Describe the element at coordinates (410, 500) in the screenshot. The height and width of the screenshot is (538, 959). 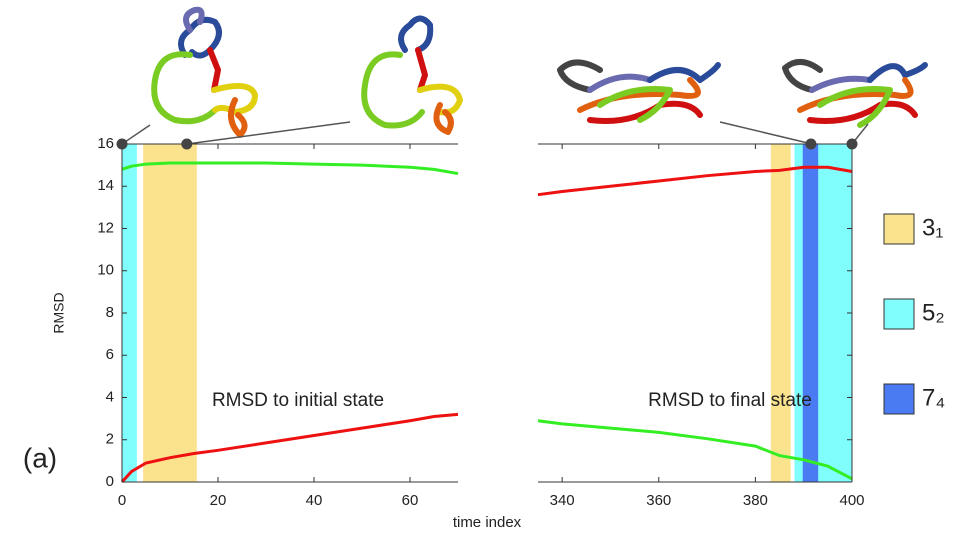
I see `x-tick-label: 60` at that location.